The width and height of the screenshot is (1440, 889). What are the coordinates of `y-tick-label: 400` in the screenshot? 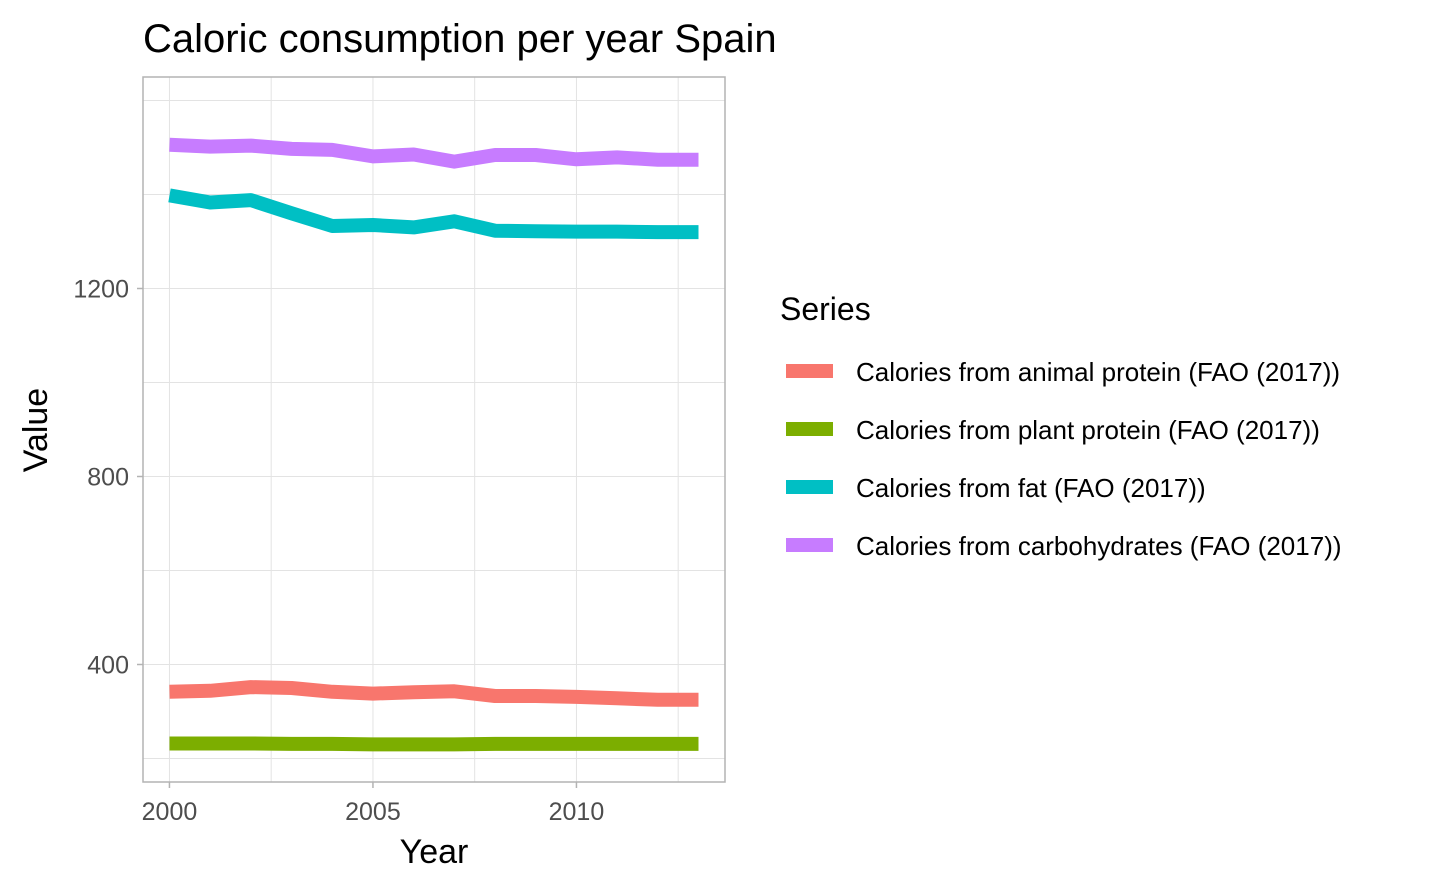 It's located at (108, 666).